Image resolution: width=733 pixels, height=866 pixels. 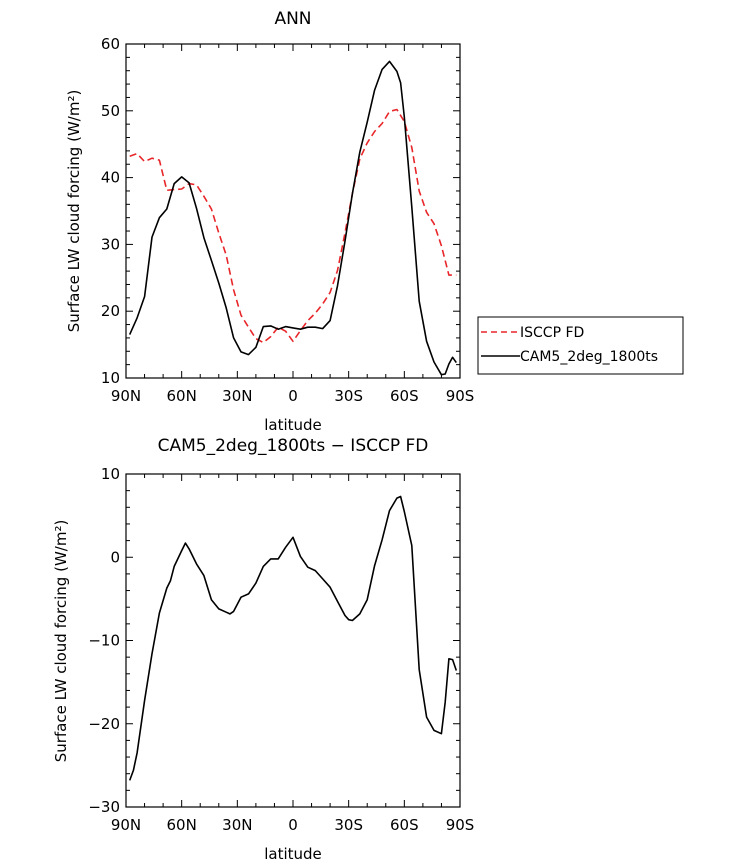 I want to click on bottom-panel-y-axis-label: Surface LW cloud forcing (W/m²), so click(x=61, y=641).